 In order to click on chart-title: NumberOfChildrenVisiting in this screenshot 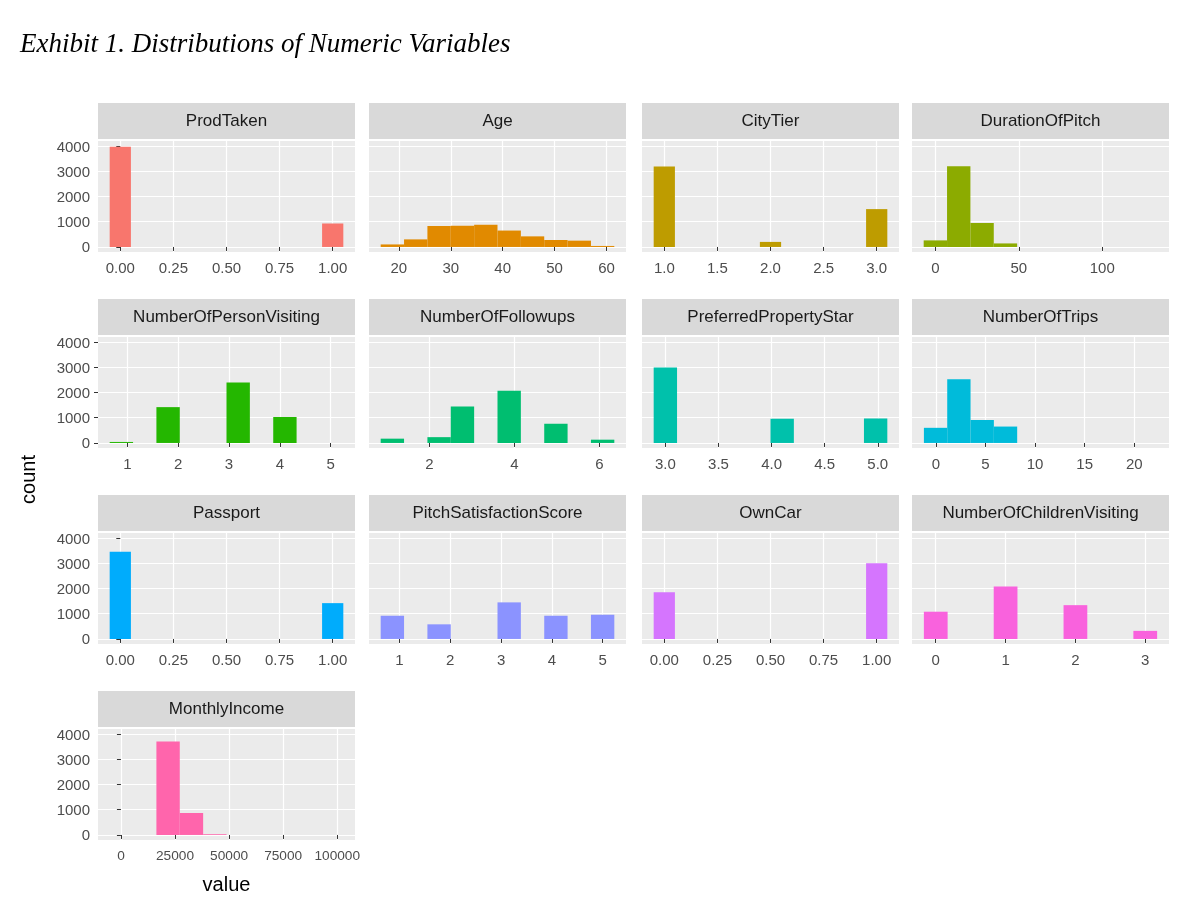, I will do `click(1040, 513)`.